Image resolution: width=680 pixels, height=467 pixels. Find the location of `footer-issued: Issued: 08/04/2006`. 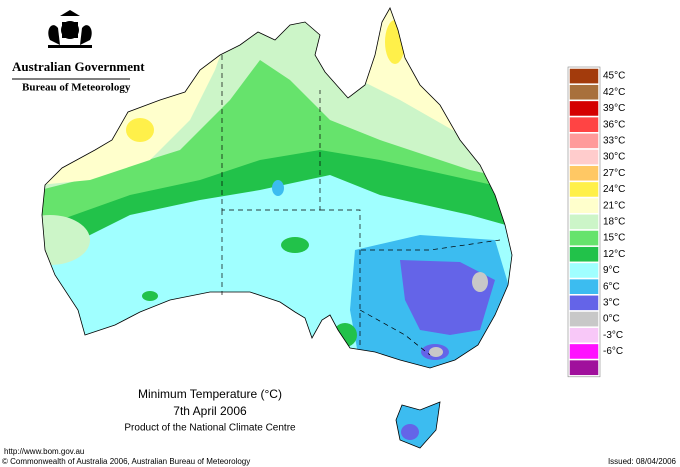

footer-issued: Issued: 08/04/2006 is located at coordinates (642, 461).